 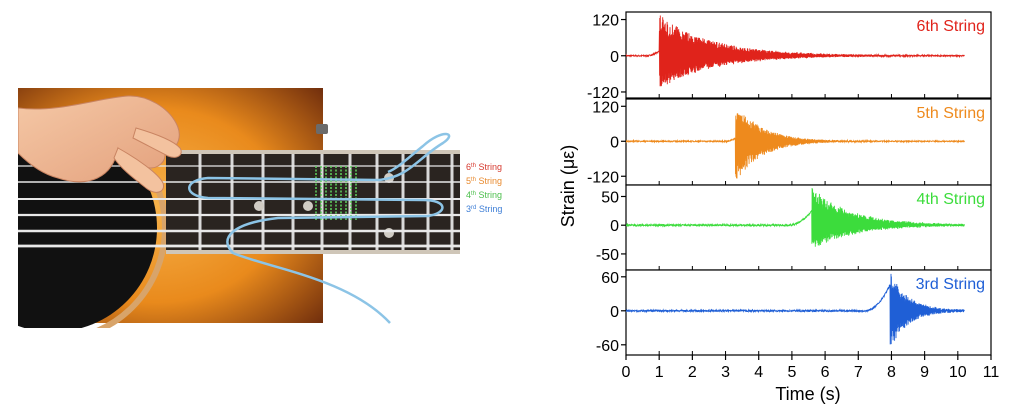 I want to click on x-axis-label: Time (s), so click(x=807, y=394).